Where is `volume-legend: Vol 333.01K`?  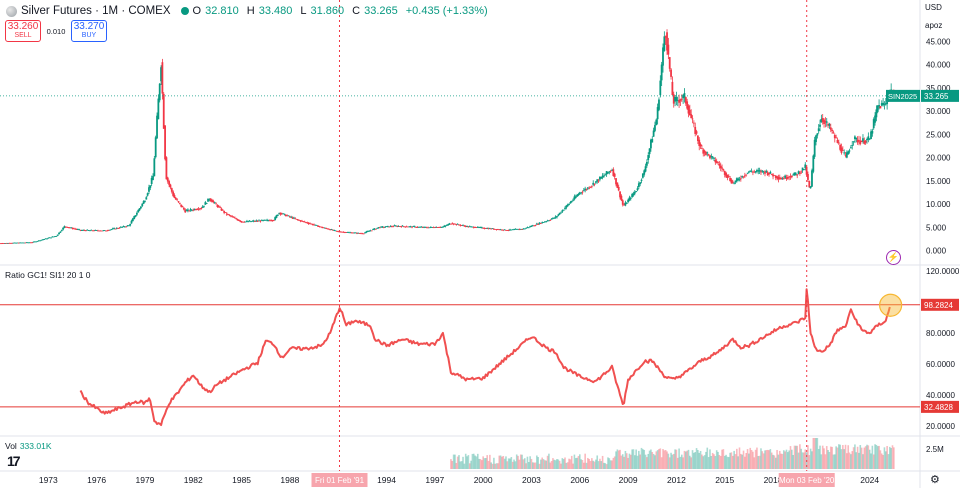
volume-legend: Vol 333.01K is located at coordinates (28, 446).